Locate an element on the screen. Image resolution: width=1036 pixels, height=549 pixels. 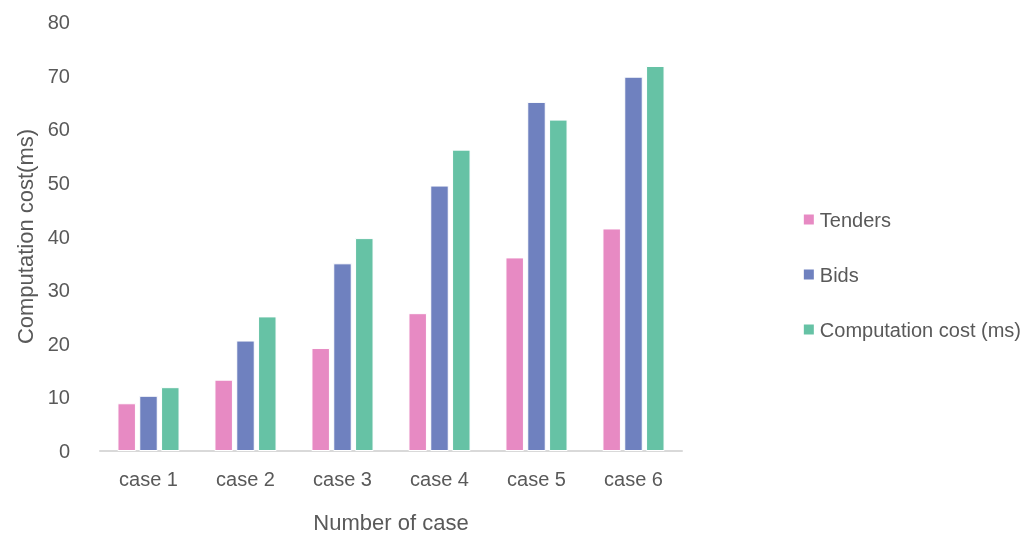
x-tick-label: case 1 is located at coordinates (148, 479).